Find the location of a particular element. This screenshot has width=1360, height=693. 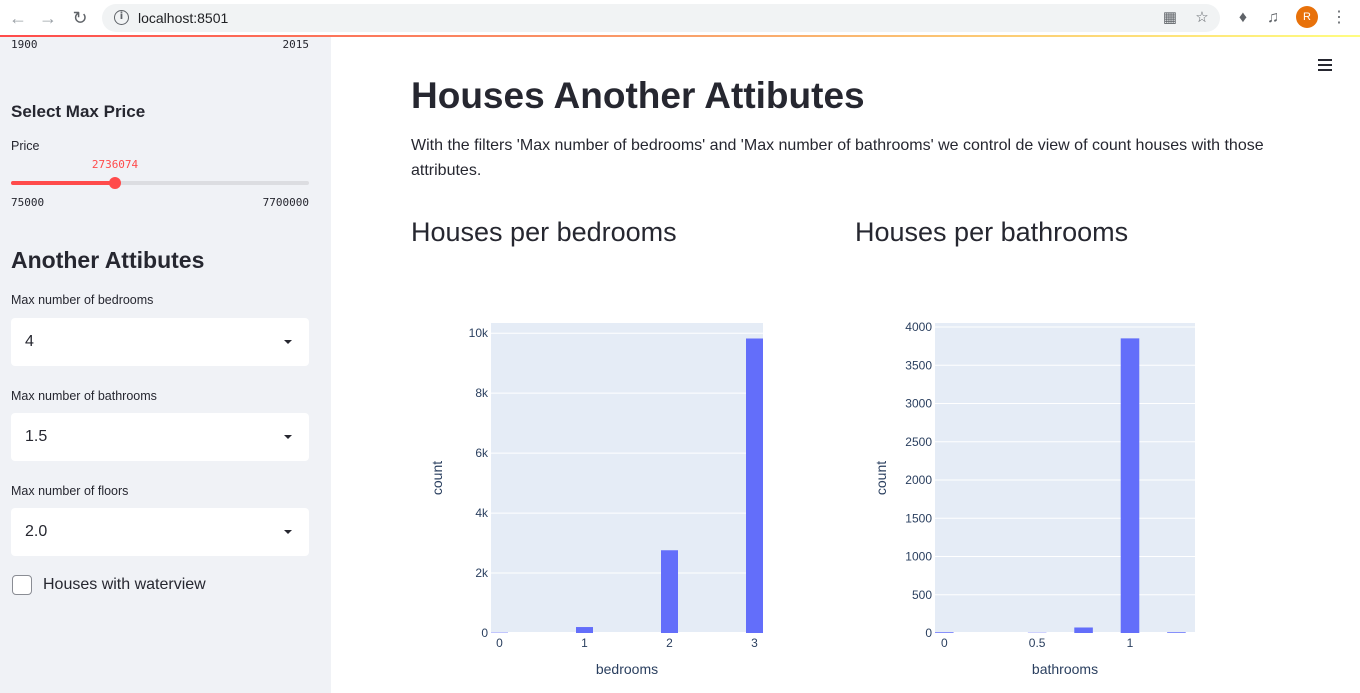

hamburger-menu-icon is located at coordinates (1325, 66).